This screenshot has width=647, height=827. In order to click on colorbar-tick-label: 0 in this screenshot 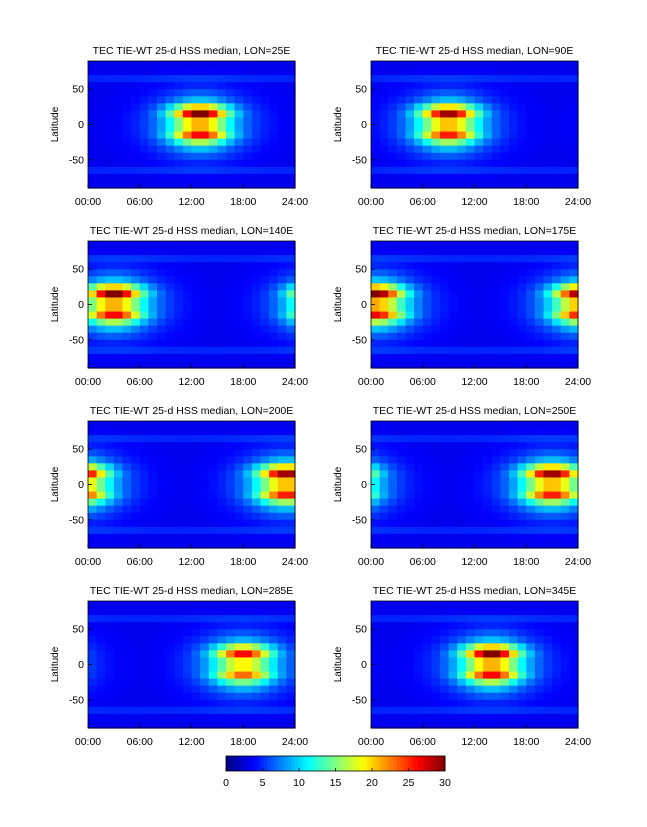, I will do `click(226, 783)`.